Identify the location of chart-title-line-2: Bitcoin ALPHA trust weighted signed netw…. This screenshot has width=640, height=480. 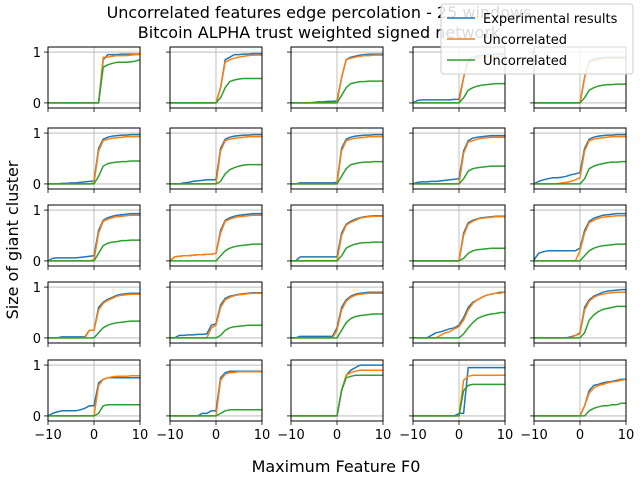
(319, 32).